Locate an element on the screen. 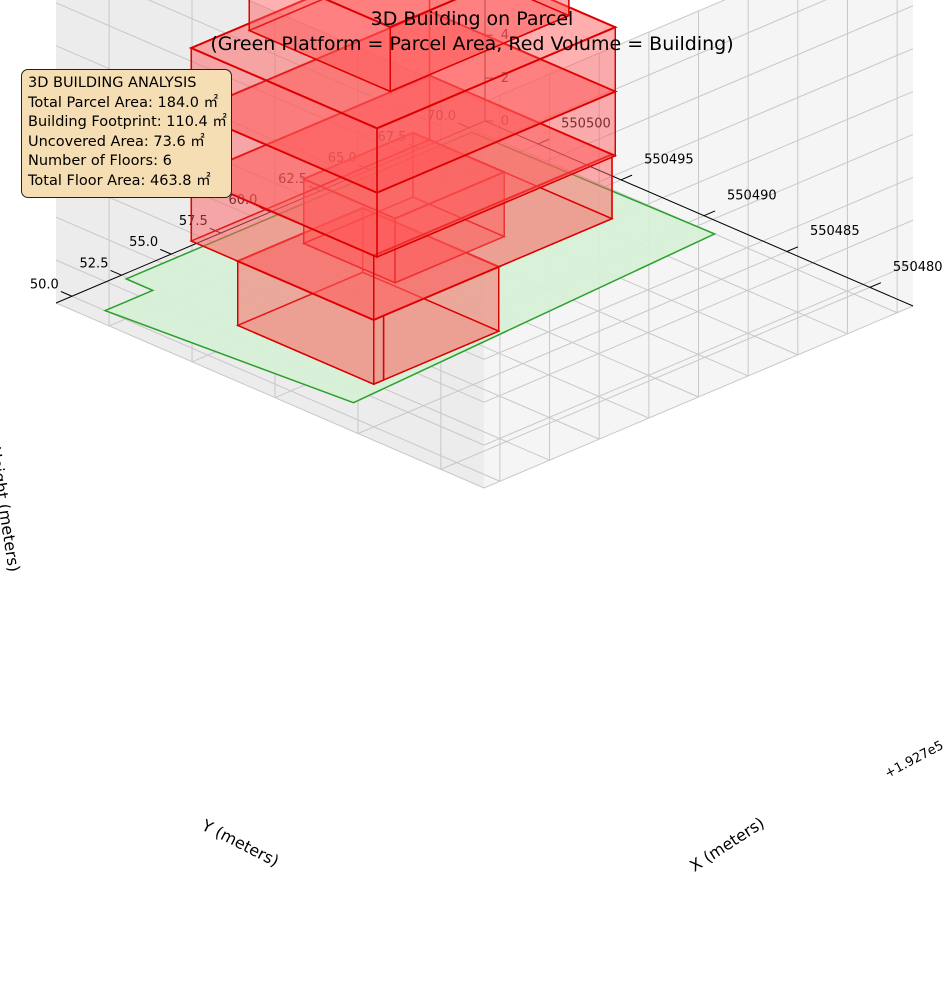  y-tick-label: 550485 is located at coordinates (835, 231).